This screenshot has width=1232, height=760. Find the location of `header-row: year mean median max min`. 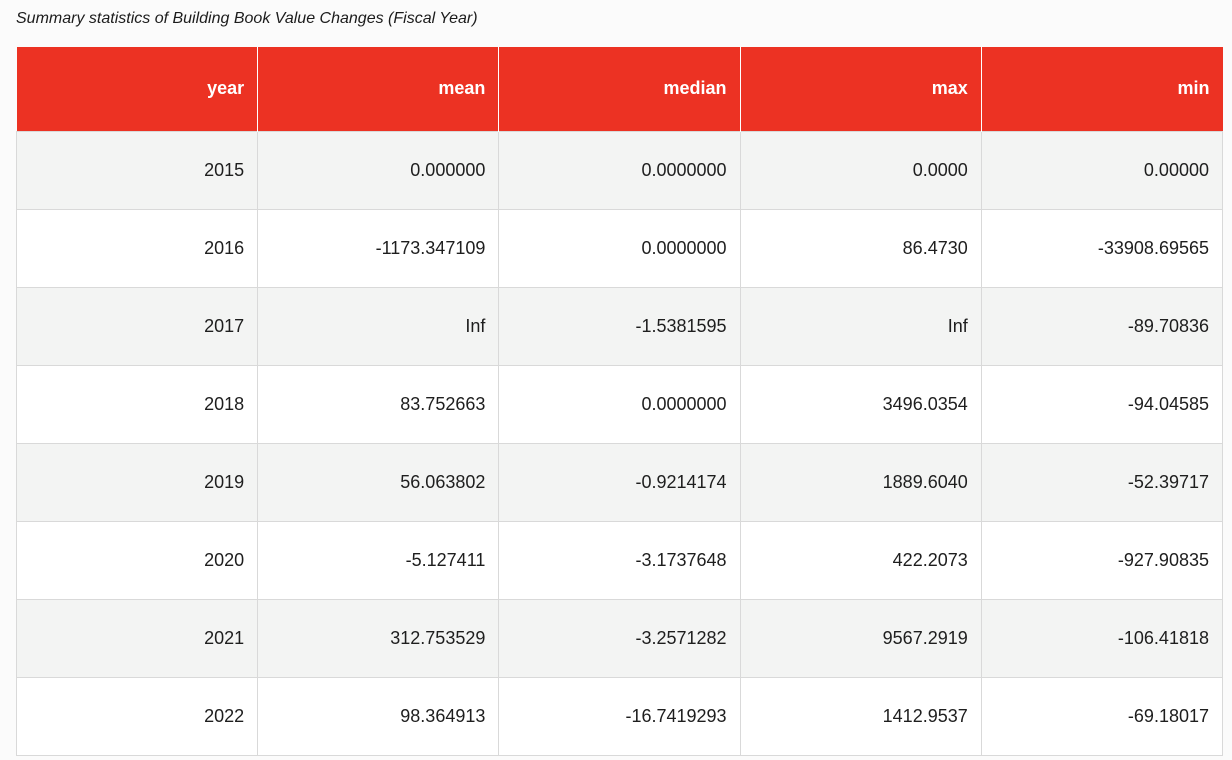

header-row: year mean median max min is located at coordinates (619, 89).